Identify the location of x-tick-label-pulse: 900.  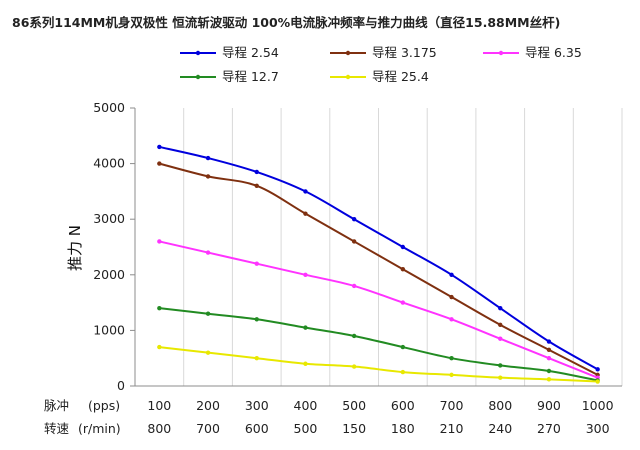
(549, 405).